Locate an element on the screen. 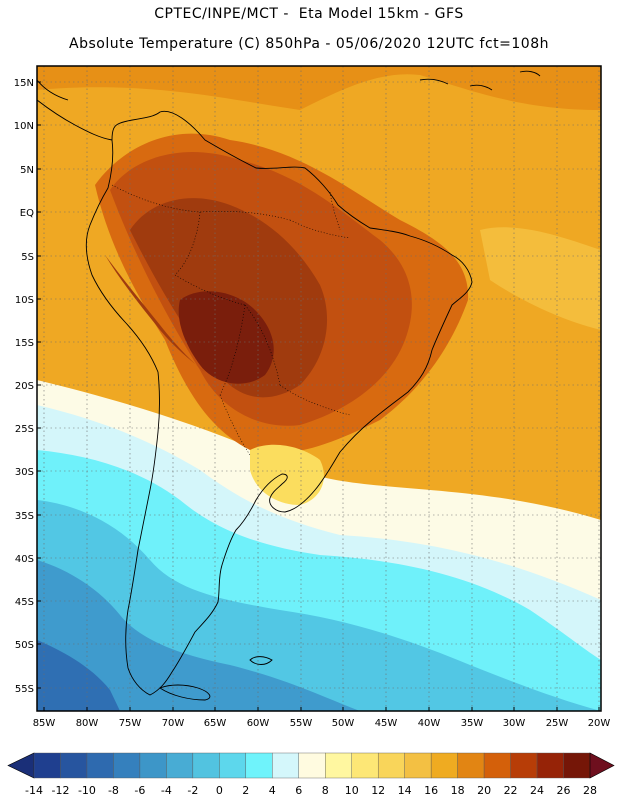 The height and width of the screenshot is (800, 618). lat-label-6: 15S is located at coordinates (24, 343).